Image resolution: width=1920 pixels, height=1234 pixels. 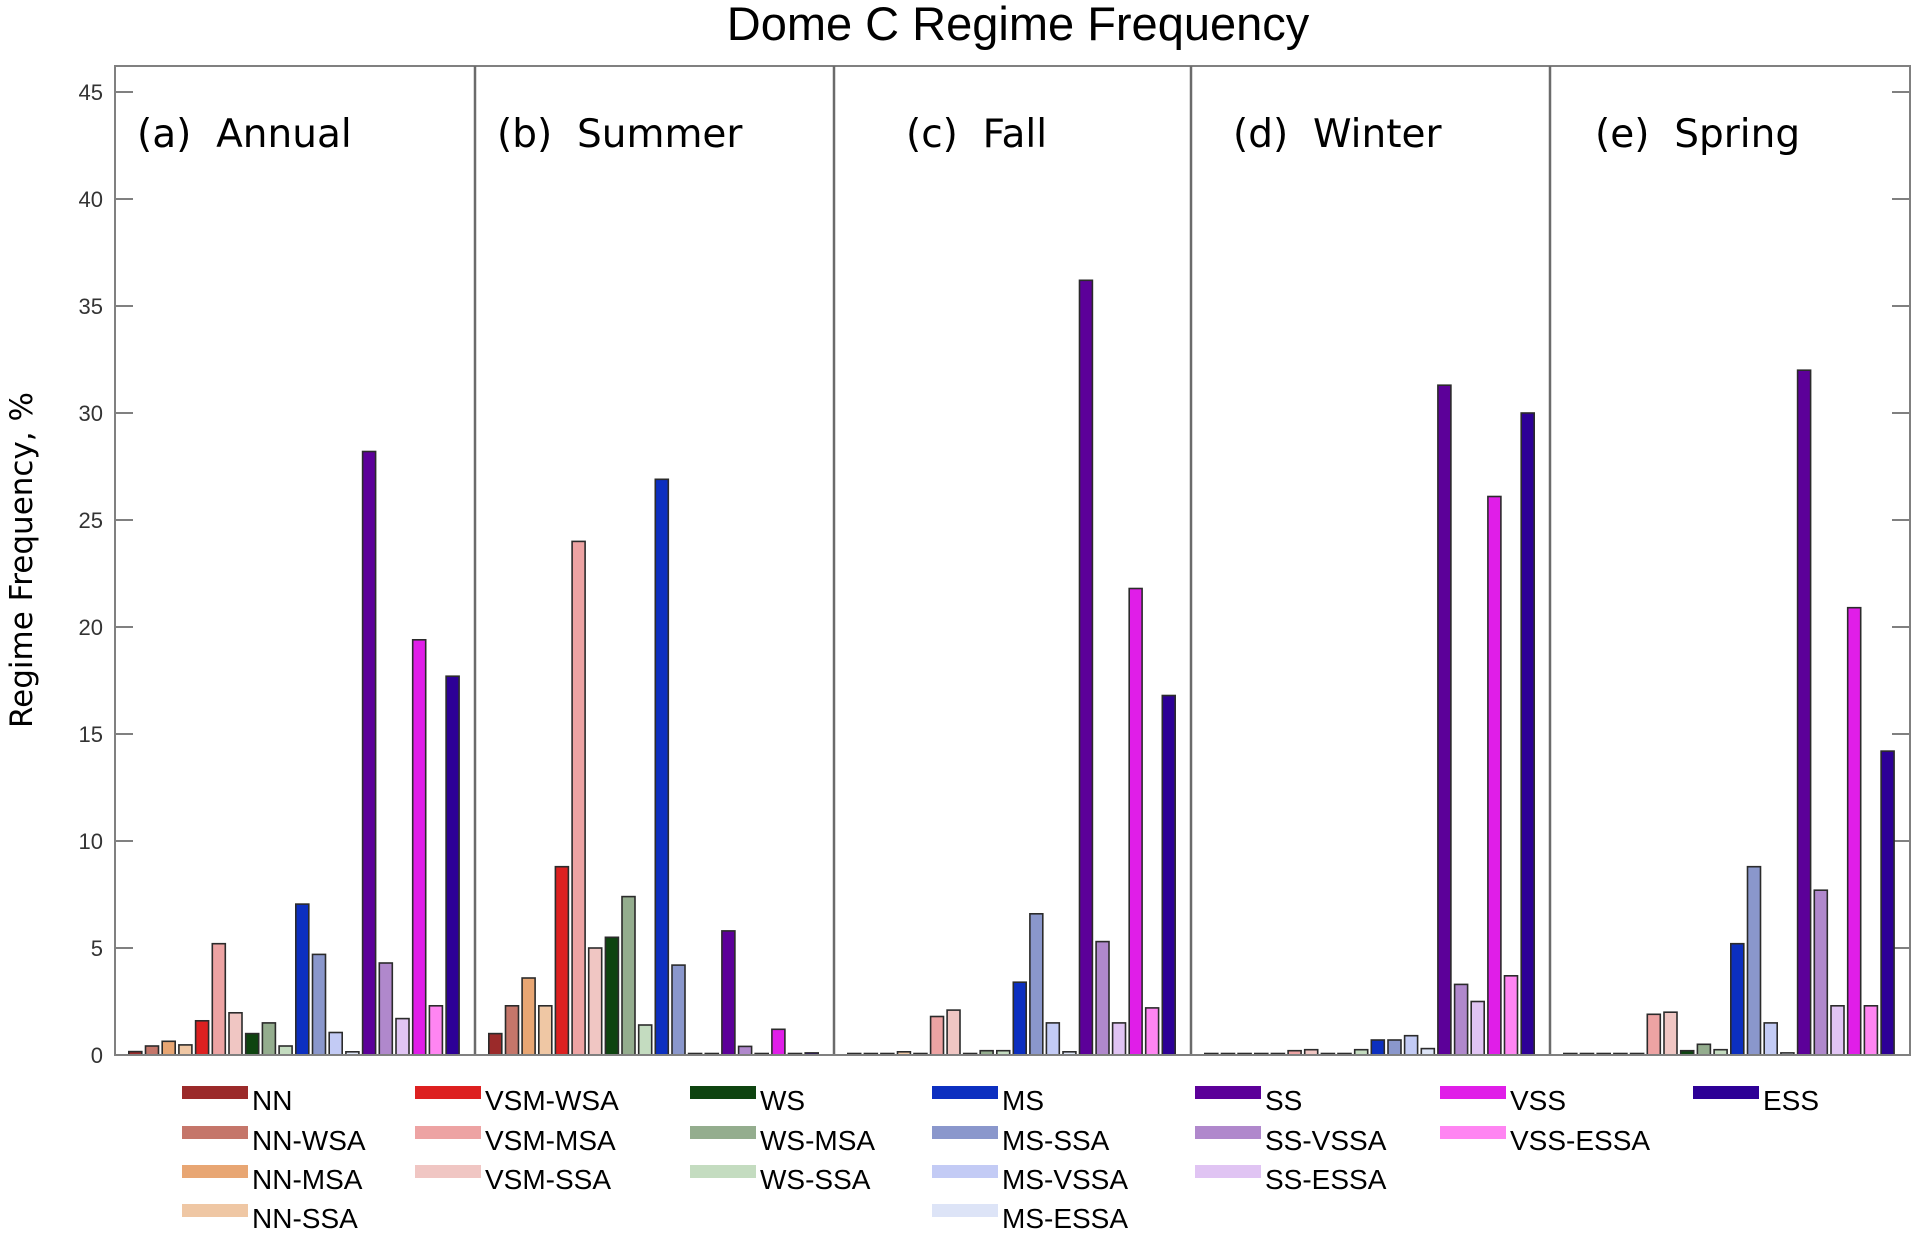 I want to click on legend-label: WS-SSA, so click(x=815, y=1179).